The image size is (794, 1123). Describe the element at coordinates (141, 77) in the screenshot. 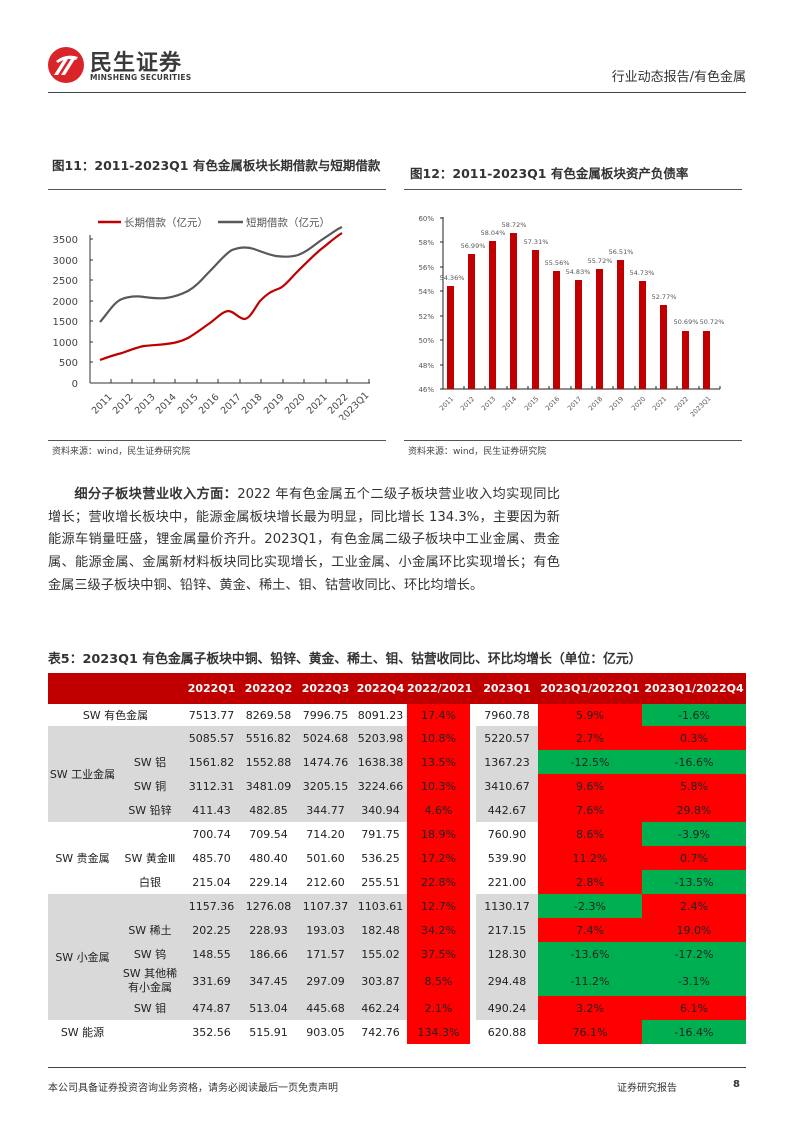

I see `logo-text-en: MINSHENG SECURITIES` at that location.